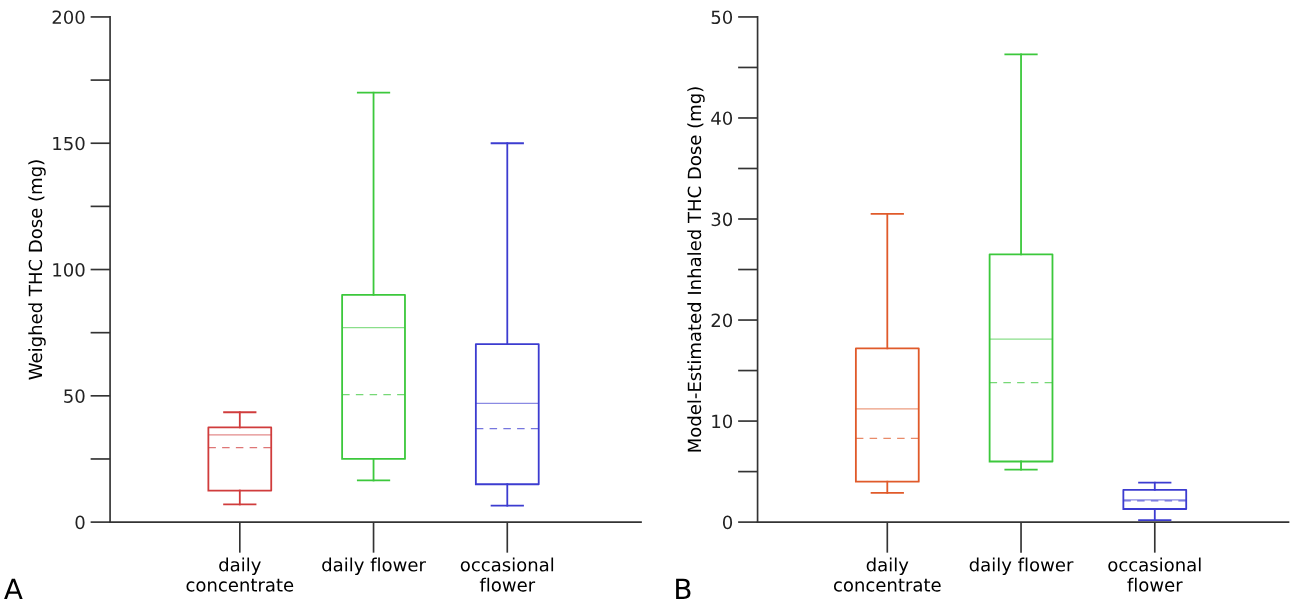 Image resolution: width=1295 pixels, height=605 pixels. Describe the element at coordinates (696, 269) in the screenshot. I see `y-axis-title: Model-Estimated Inhaled THC Dose (mg)` at that location.